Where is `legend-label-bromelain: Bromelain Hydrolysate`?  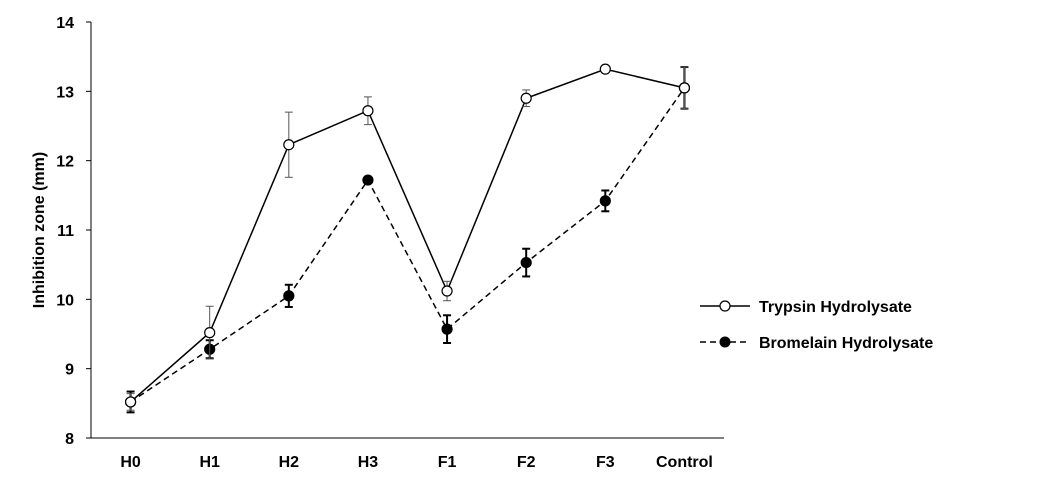 legend-label-bromelain: Bromelain Hydrolysate is located at coordinates (846, 343).